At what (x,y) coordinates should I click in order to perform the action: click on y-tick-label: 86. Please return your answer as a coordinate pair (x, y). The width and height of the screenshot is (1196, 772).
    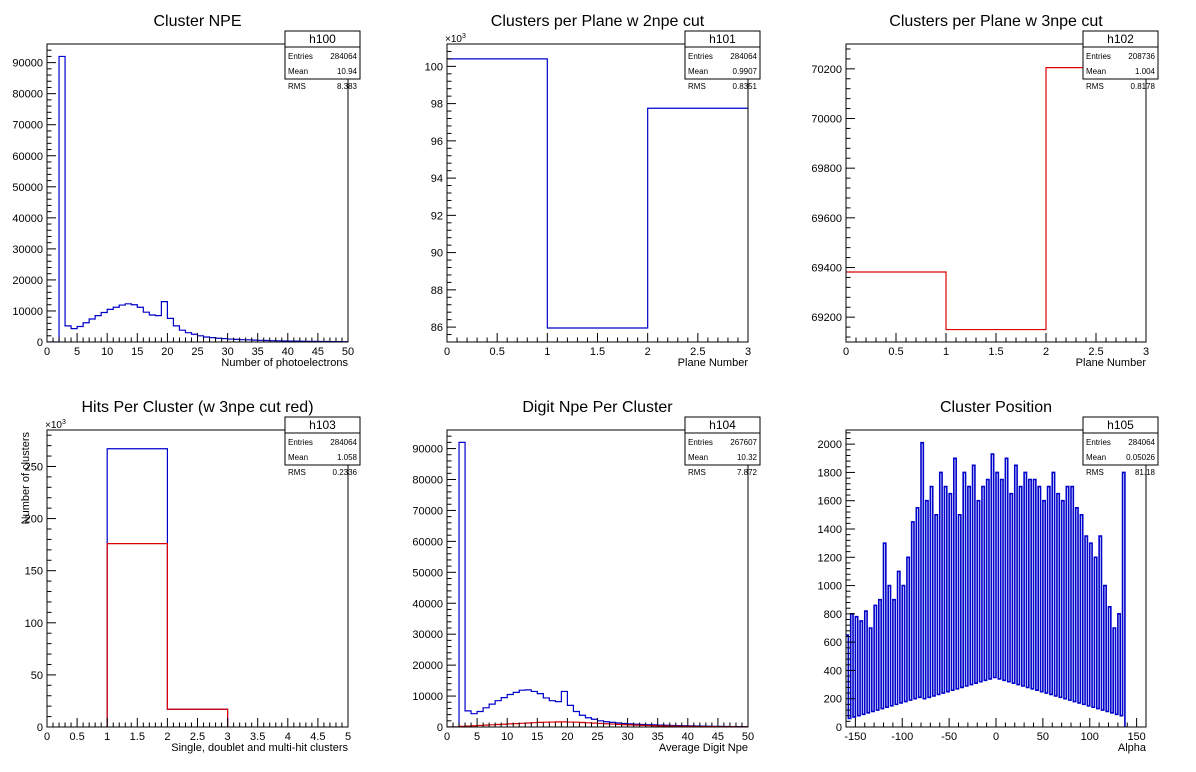
    Looking at the image, I should click on (437, 328).